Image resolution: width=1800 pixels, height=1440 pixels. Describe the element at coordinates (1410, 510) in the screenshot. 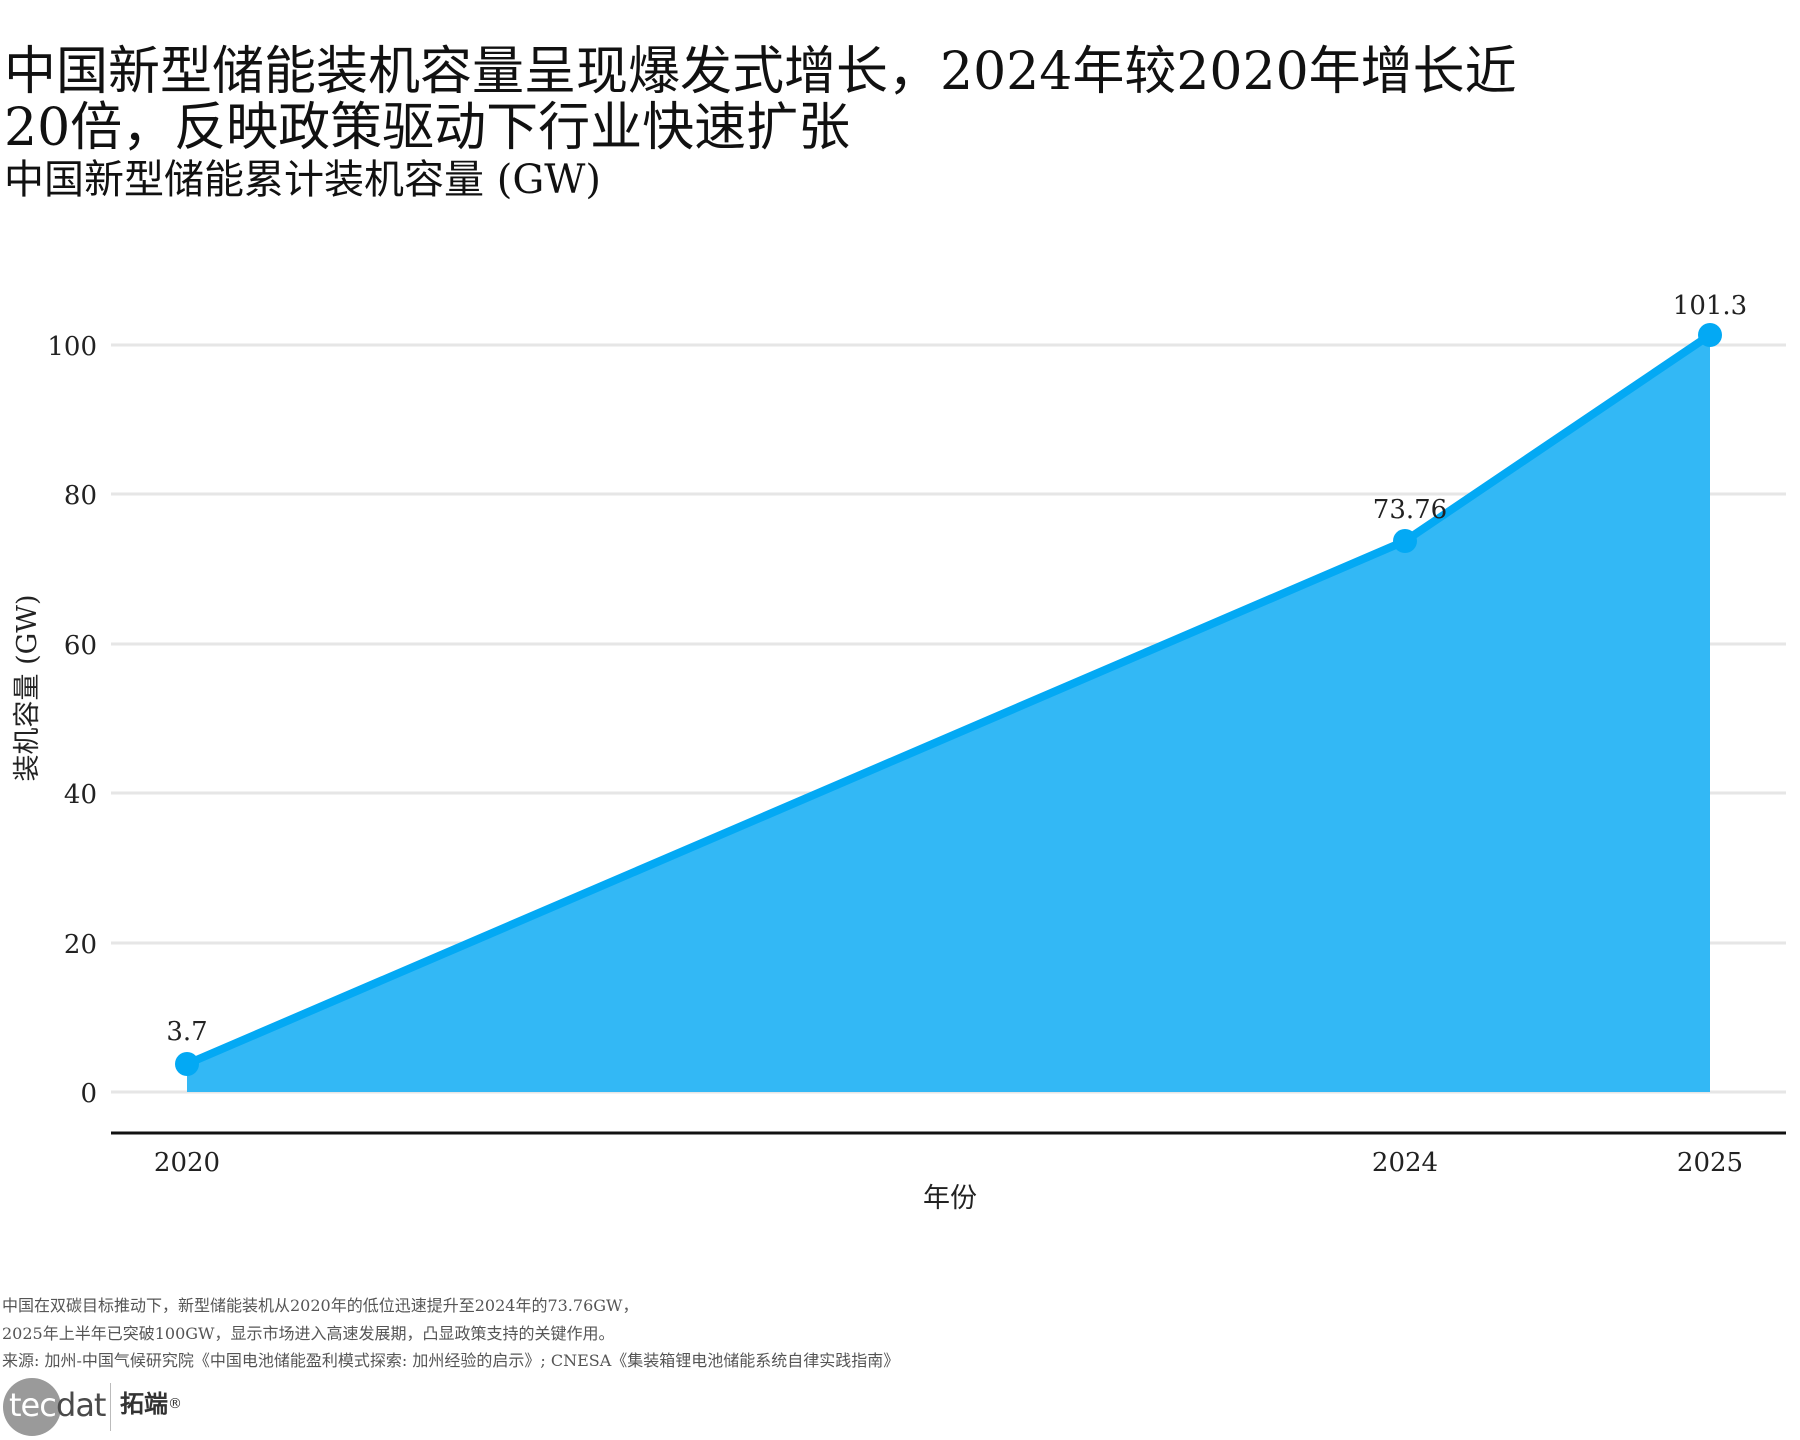

I see `data-label-2024: 73.76` at that location.